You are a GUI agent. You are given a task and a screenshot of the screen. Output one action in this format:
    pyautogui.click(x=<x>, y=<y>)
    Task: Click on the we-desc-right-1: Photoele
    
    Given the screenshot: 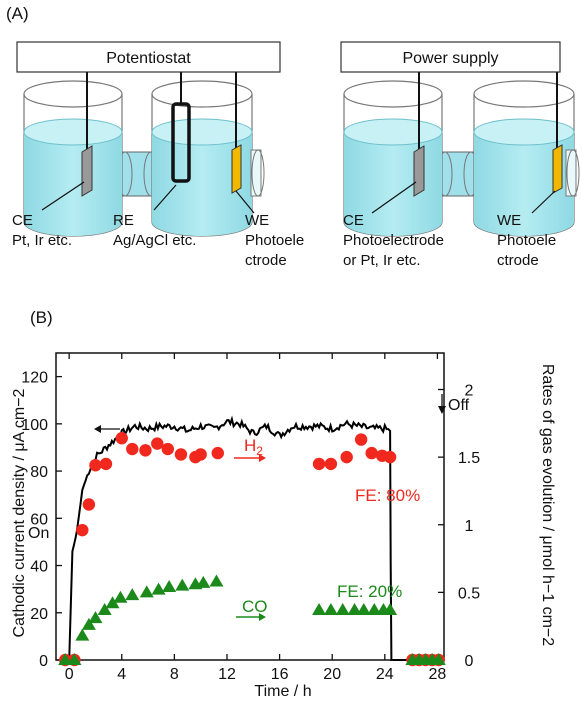 What is the action you would take?
    pyautogui.click(x=526, y=240)
    